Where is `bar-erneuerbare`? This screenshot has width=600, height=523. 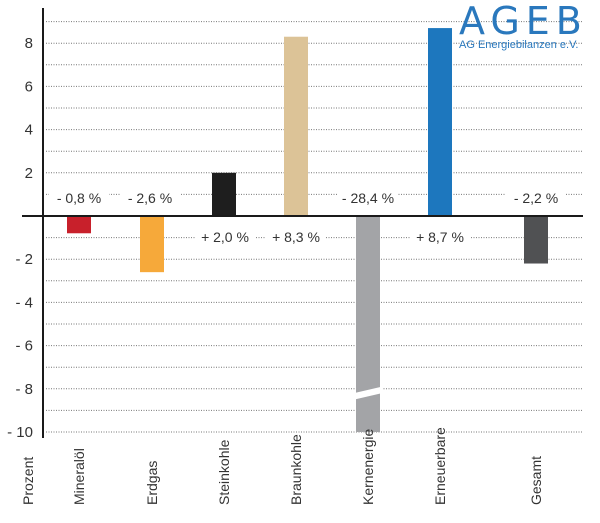 bar-erneuerbare is located at coordinates (440, 122).